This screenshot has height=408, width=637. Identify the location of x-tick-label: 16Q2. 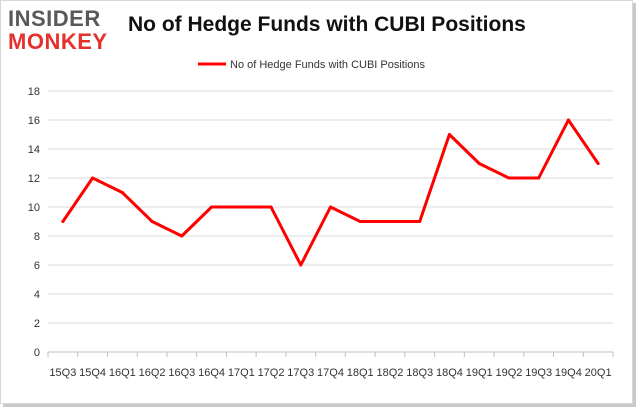
(152, 373).